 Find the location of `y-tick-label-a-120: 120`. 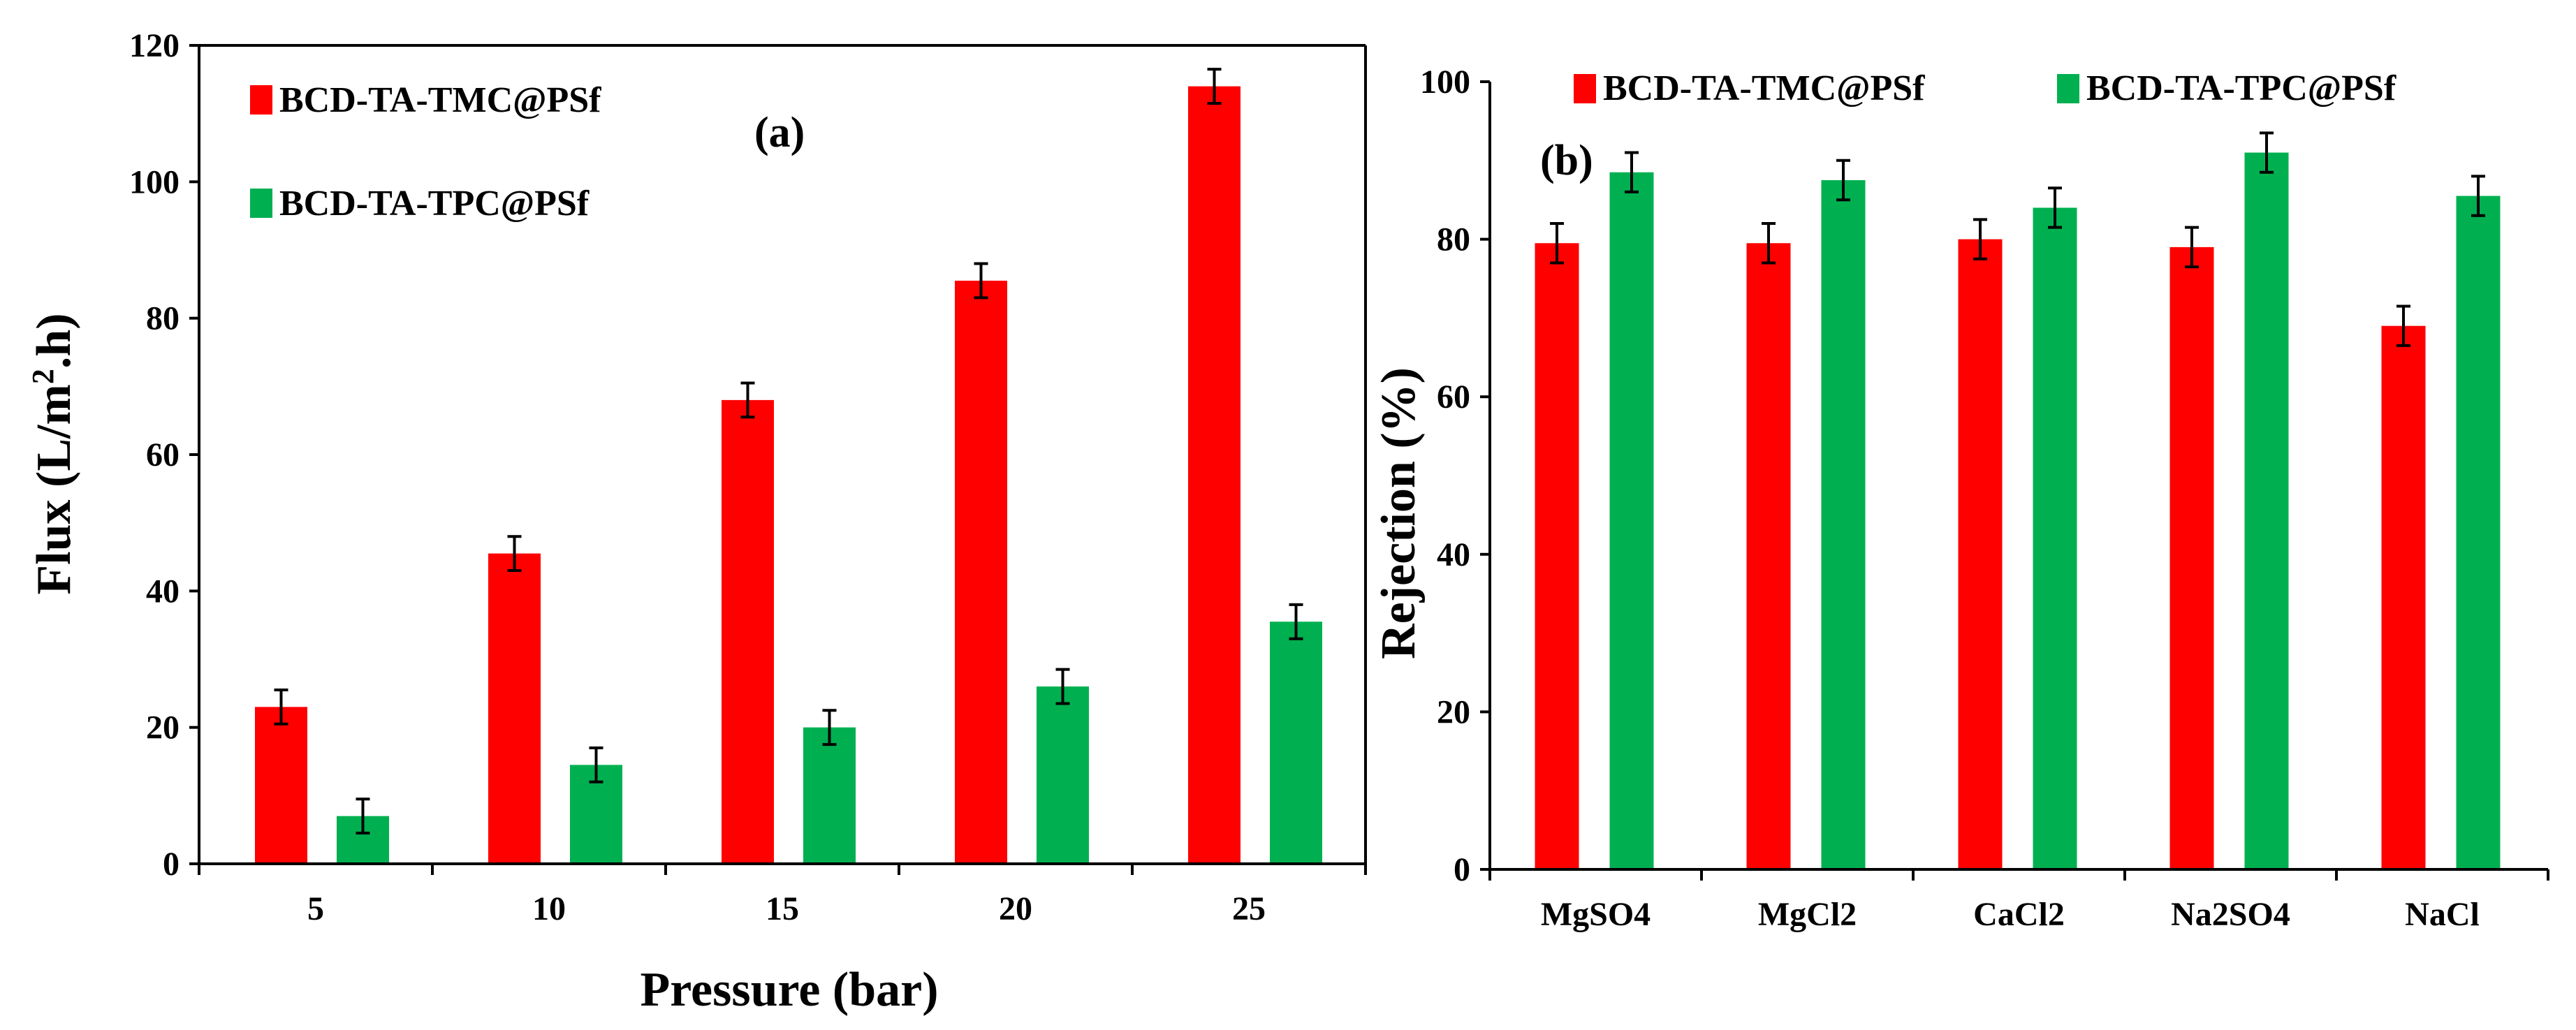

y-tick-label-a-120: 120 is located at coordinates (154, 45).